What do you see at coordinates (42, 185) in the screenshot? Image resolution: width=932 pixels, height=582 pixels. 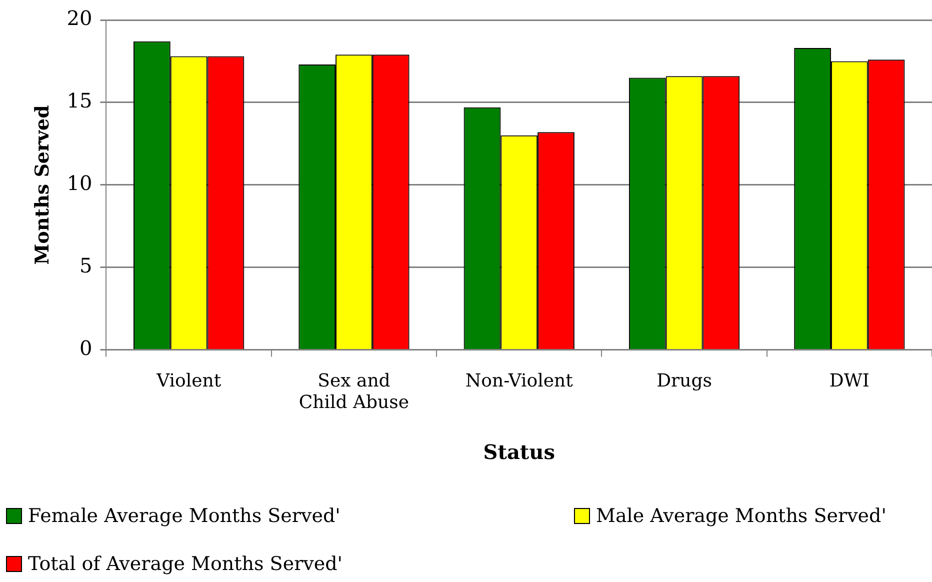 I see `y-axis-title: Months Served` at bounding box center [42, 185].